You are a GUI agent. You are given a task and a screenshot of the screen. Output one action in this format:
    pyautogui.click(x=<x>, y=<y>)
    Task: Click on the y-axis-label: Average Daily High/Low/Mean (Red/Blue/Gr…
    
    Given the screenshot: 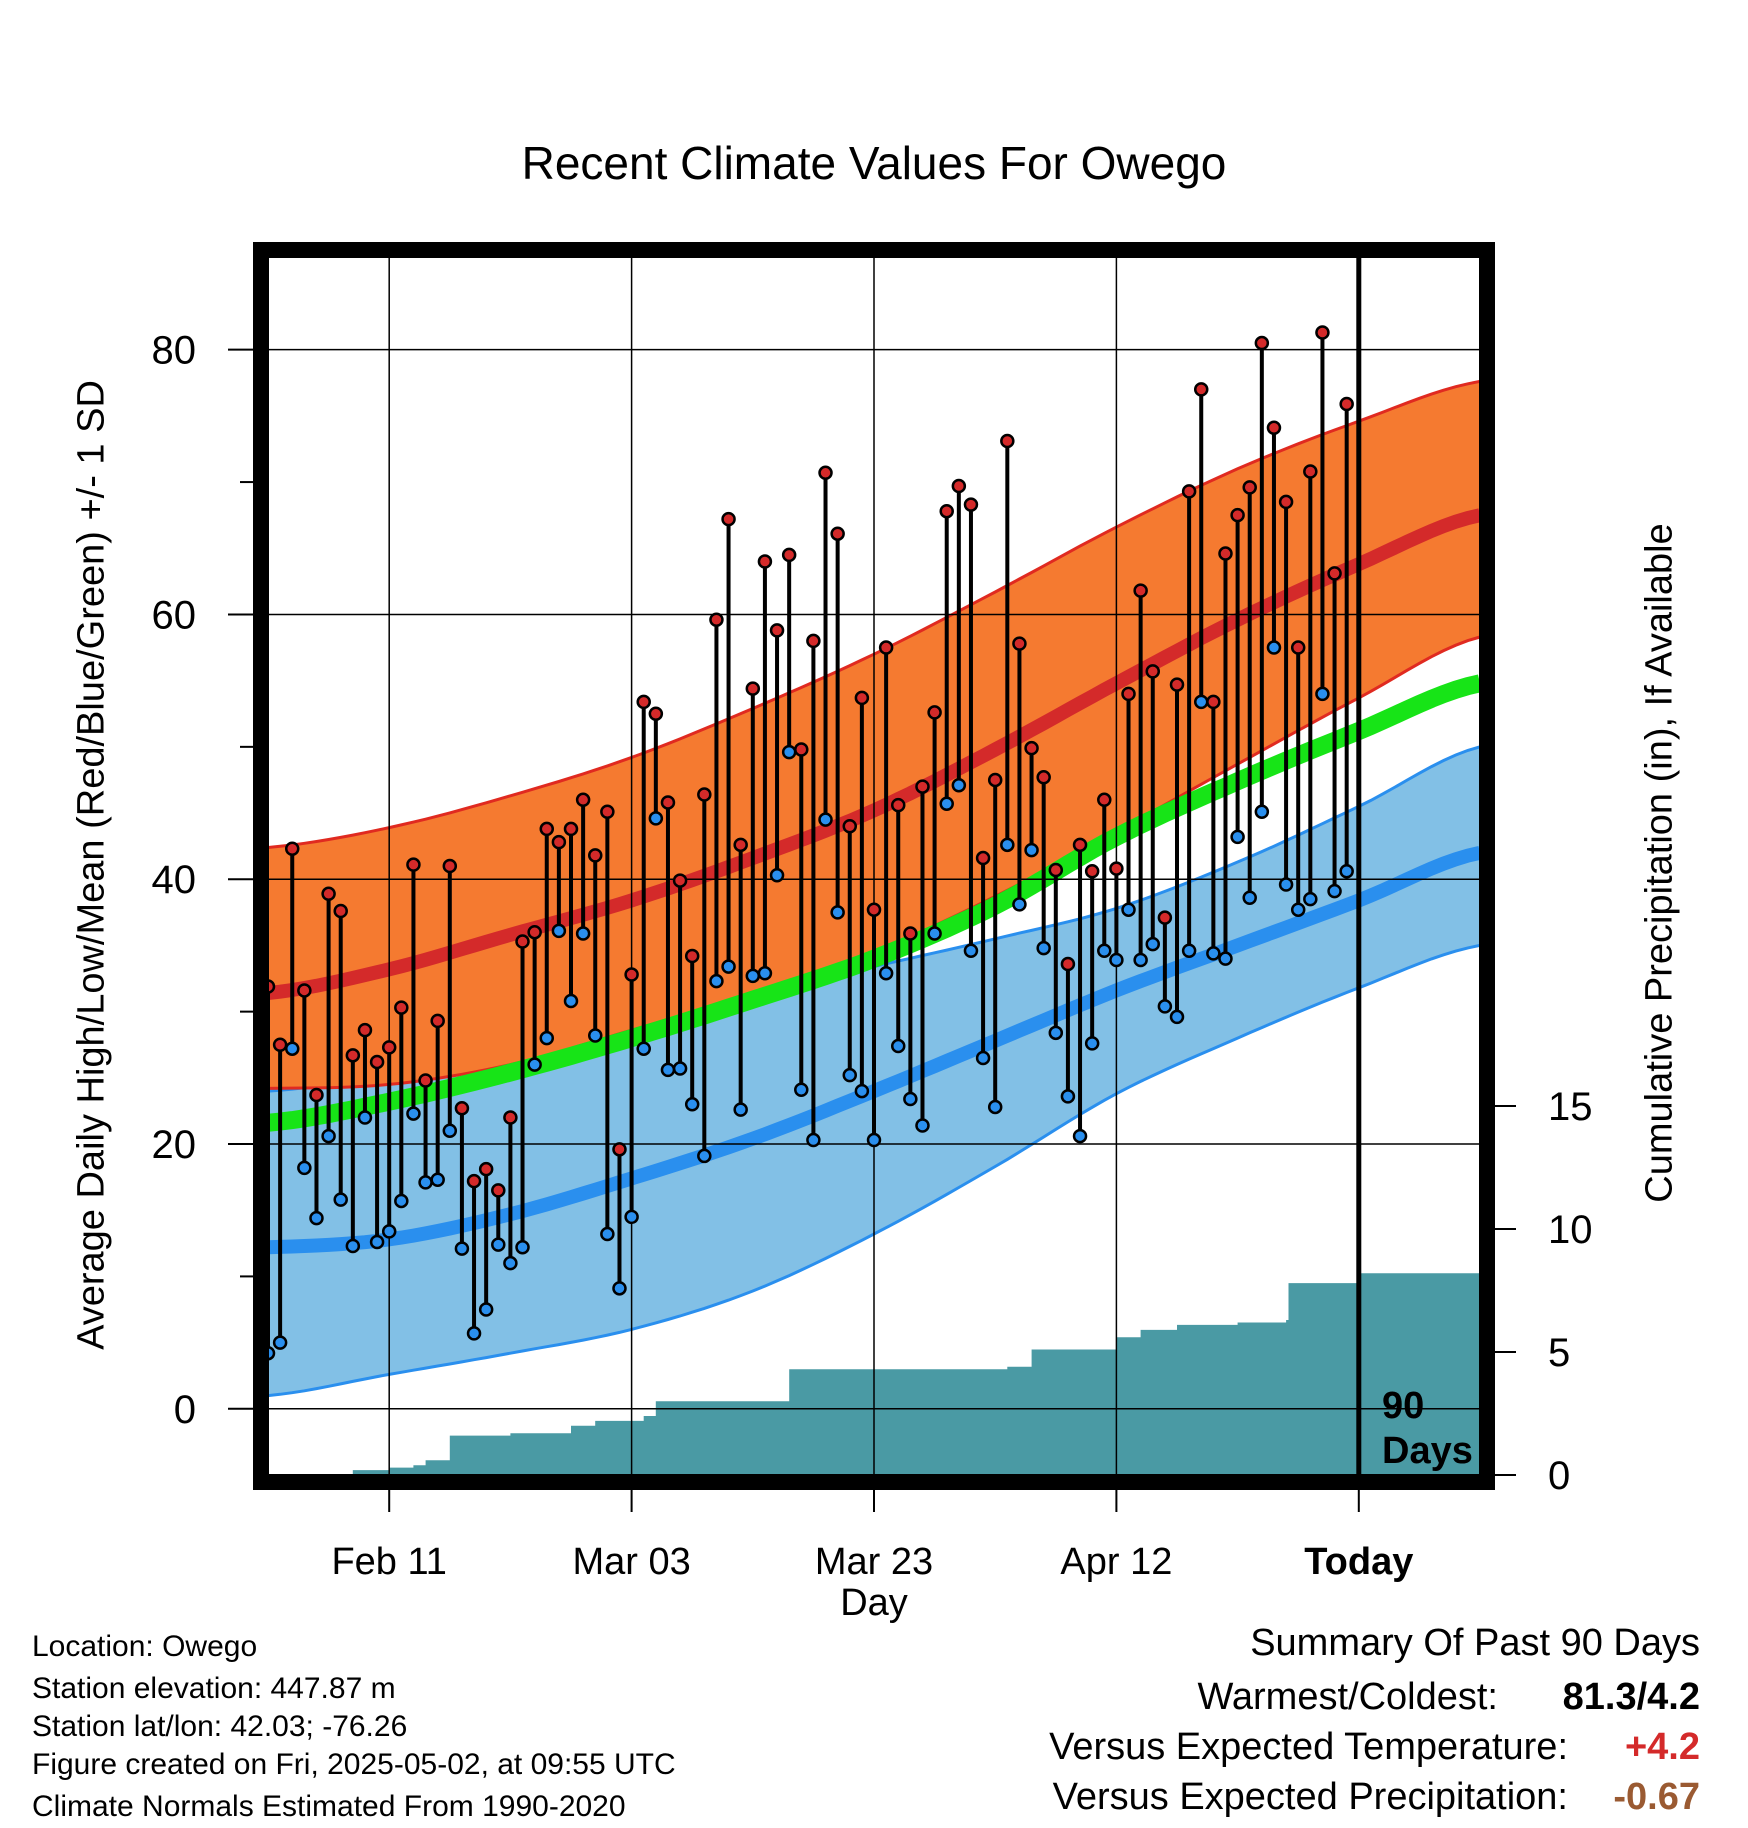 What is the action you would take?
    pyautogui.click(x=91, y=865)
    